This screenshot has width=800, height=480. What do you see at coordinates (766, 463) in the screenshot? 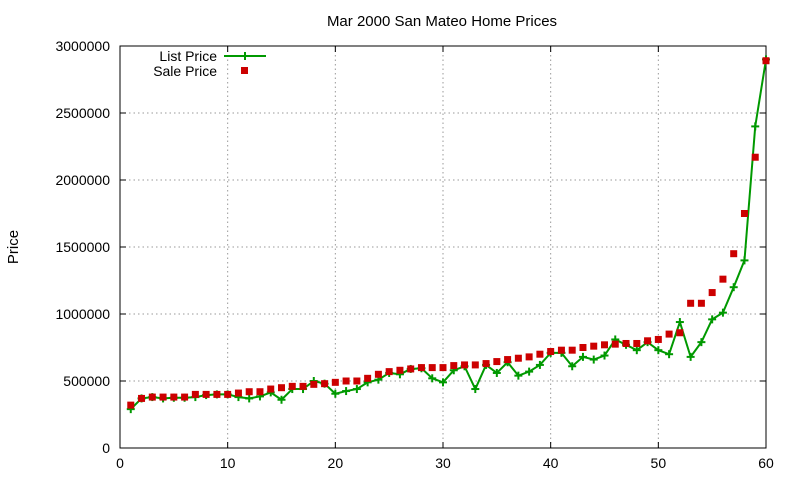
I see `x-tick-label: 60` at bounding box center [766, 463].